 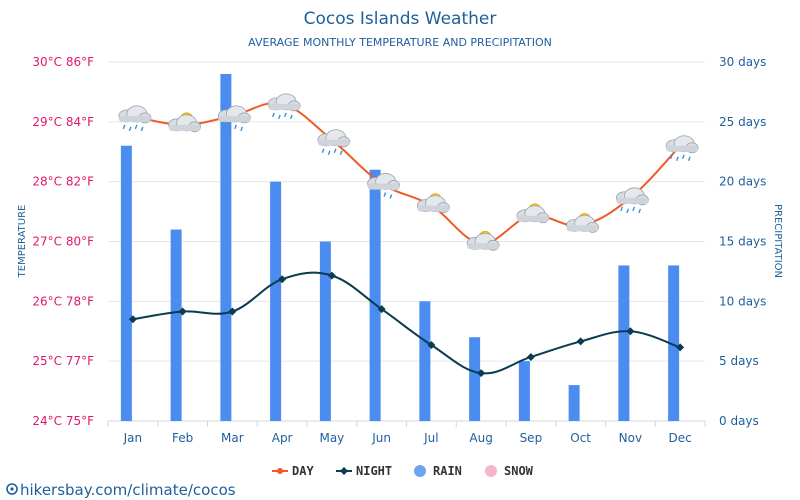 I want to click on legend-label: SNOW, so click(x=519, y=471).